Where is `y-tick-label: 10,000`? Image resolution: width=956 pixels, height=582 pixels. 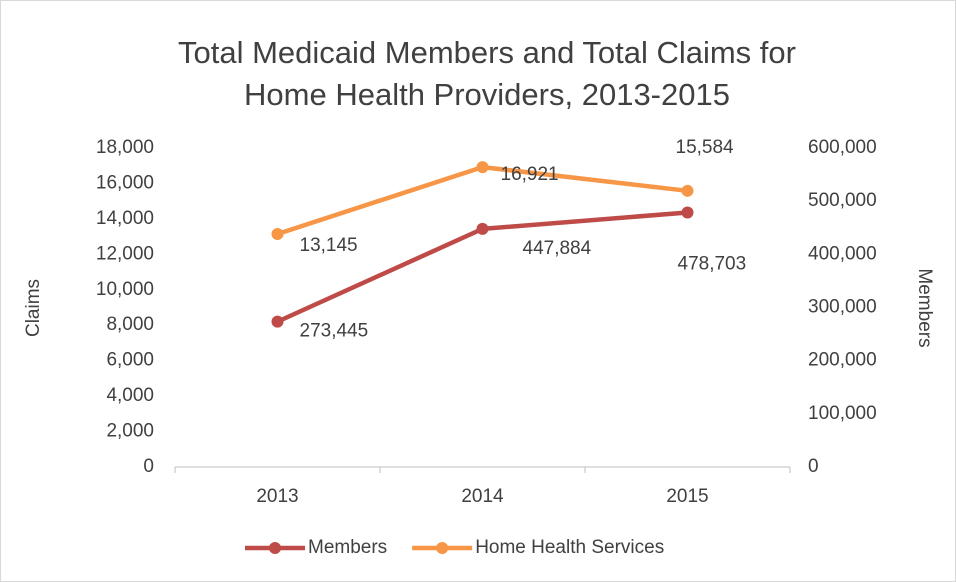
y-tick-label: 10,000 is located at coordinates (125, 289).